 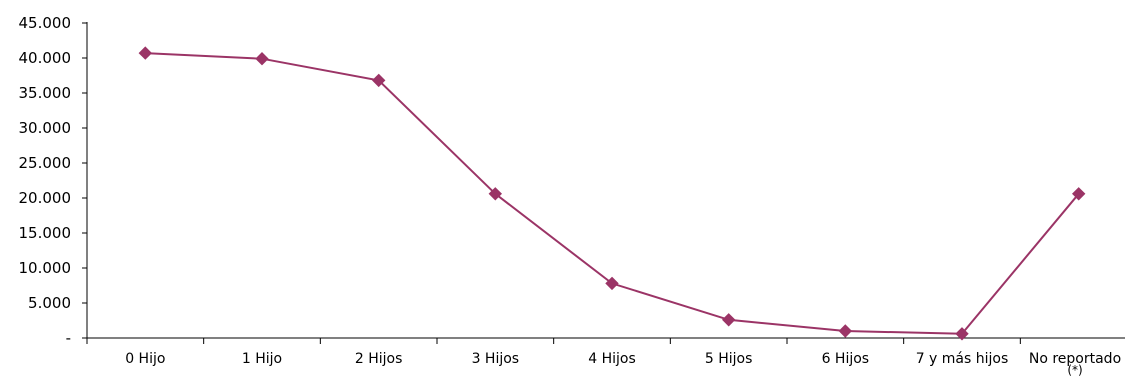 What do you see at coordinates (496, 359) in the screenshot?
I see `x-tick-label: 3 Hijos` at bounding box center [496, 359].